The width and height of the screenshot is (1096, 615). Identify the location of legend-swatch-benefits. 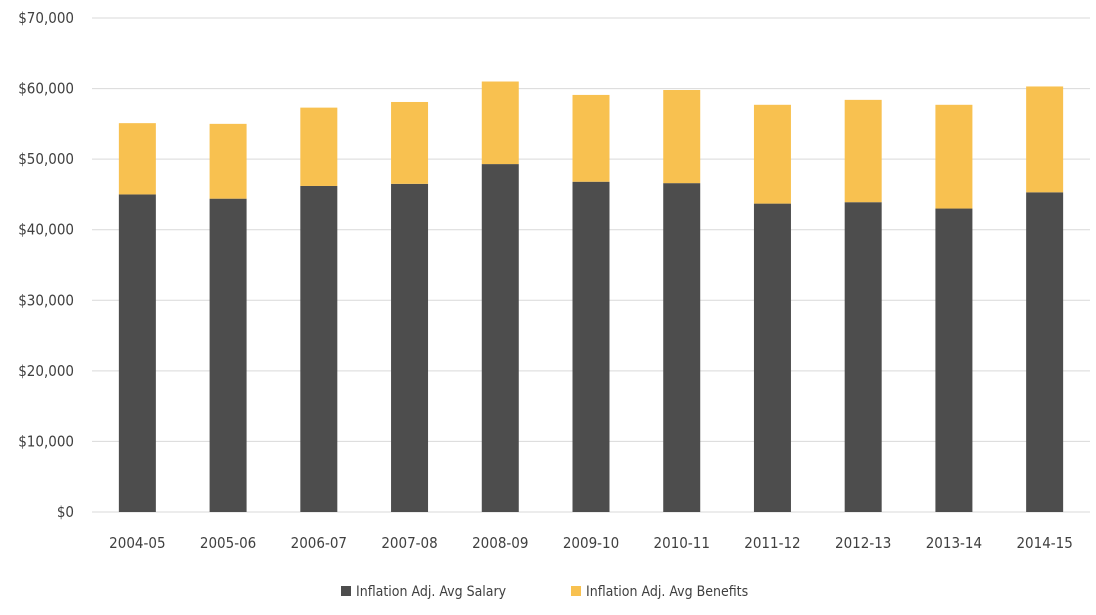
(576, 591).